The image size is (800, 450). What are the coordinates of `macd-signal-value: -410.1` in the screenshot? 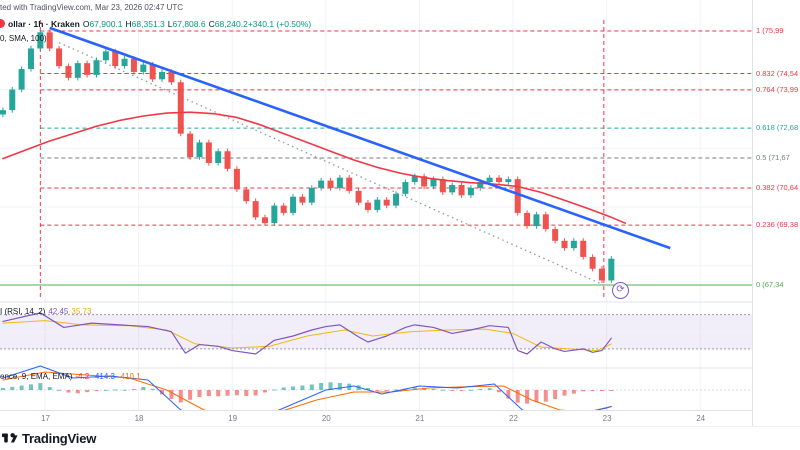 It's located at (129, 376).